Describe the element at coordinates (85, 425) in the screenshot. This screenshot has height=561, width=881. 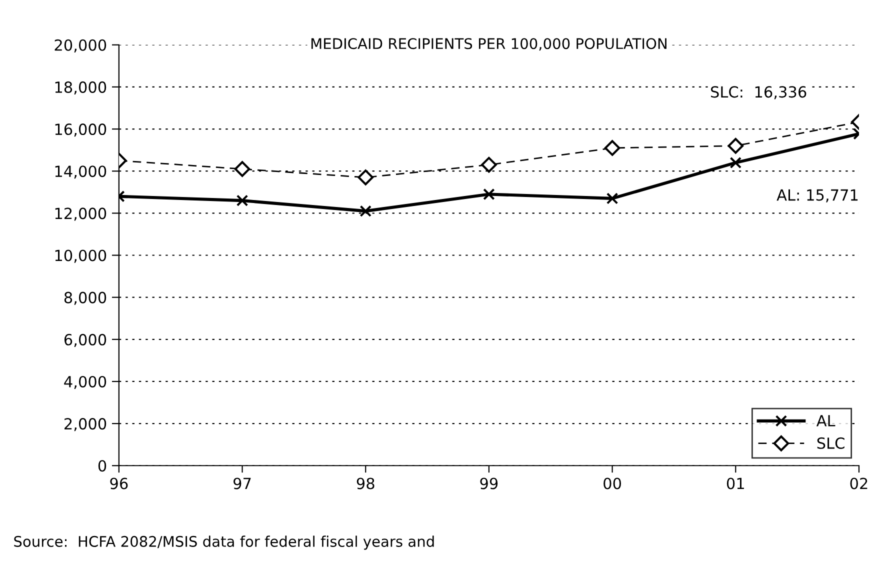
I see `y-tick-label: 2,000` at that location.